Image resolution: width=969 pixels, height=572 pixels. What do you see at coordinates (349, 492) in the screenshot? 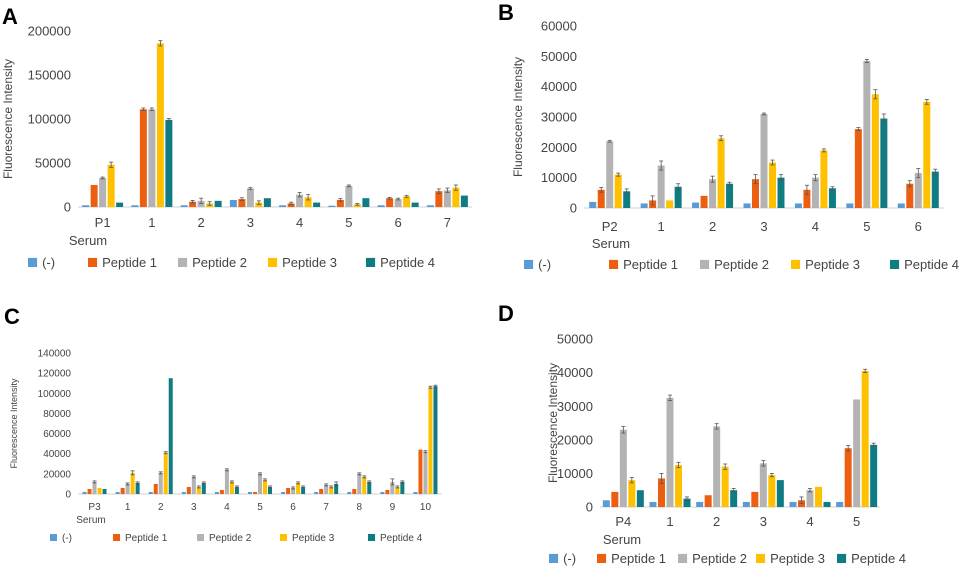
I see `bar--8` at bounding box center [349, 492].